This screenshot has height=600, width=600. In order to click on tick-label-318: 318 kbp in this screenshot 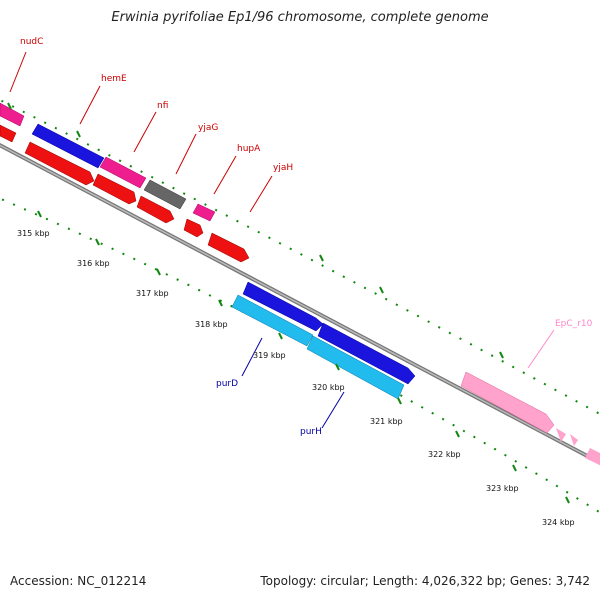, I will do `click(211, 324)`.